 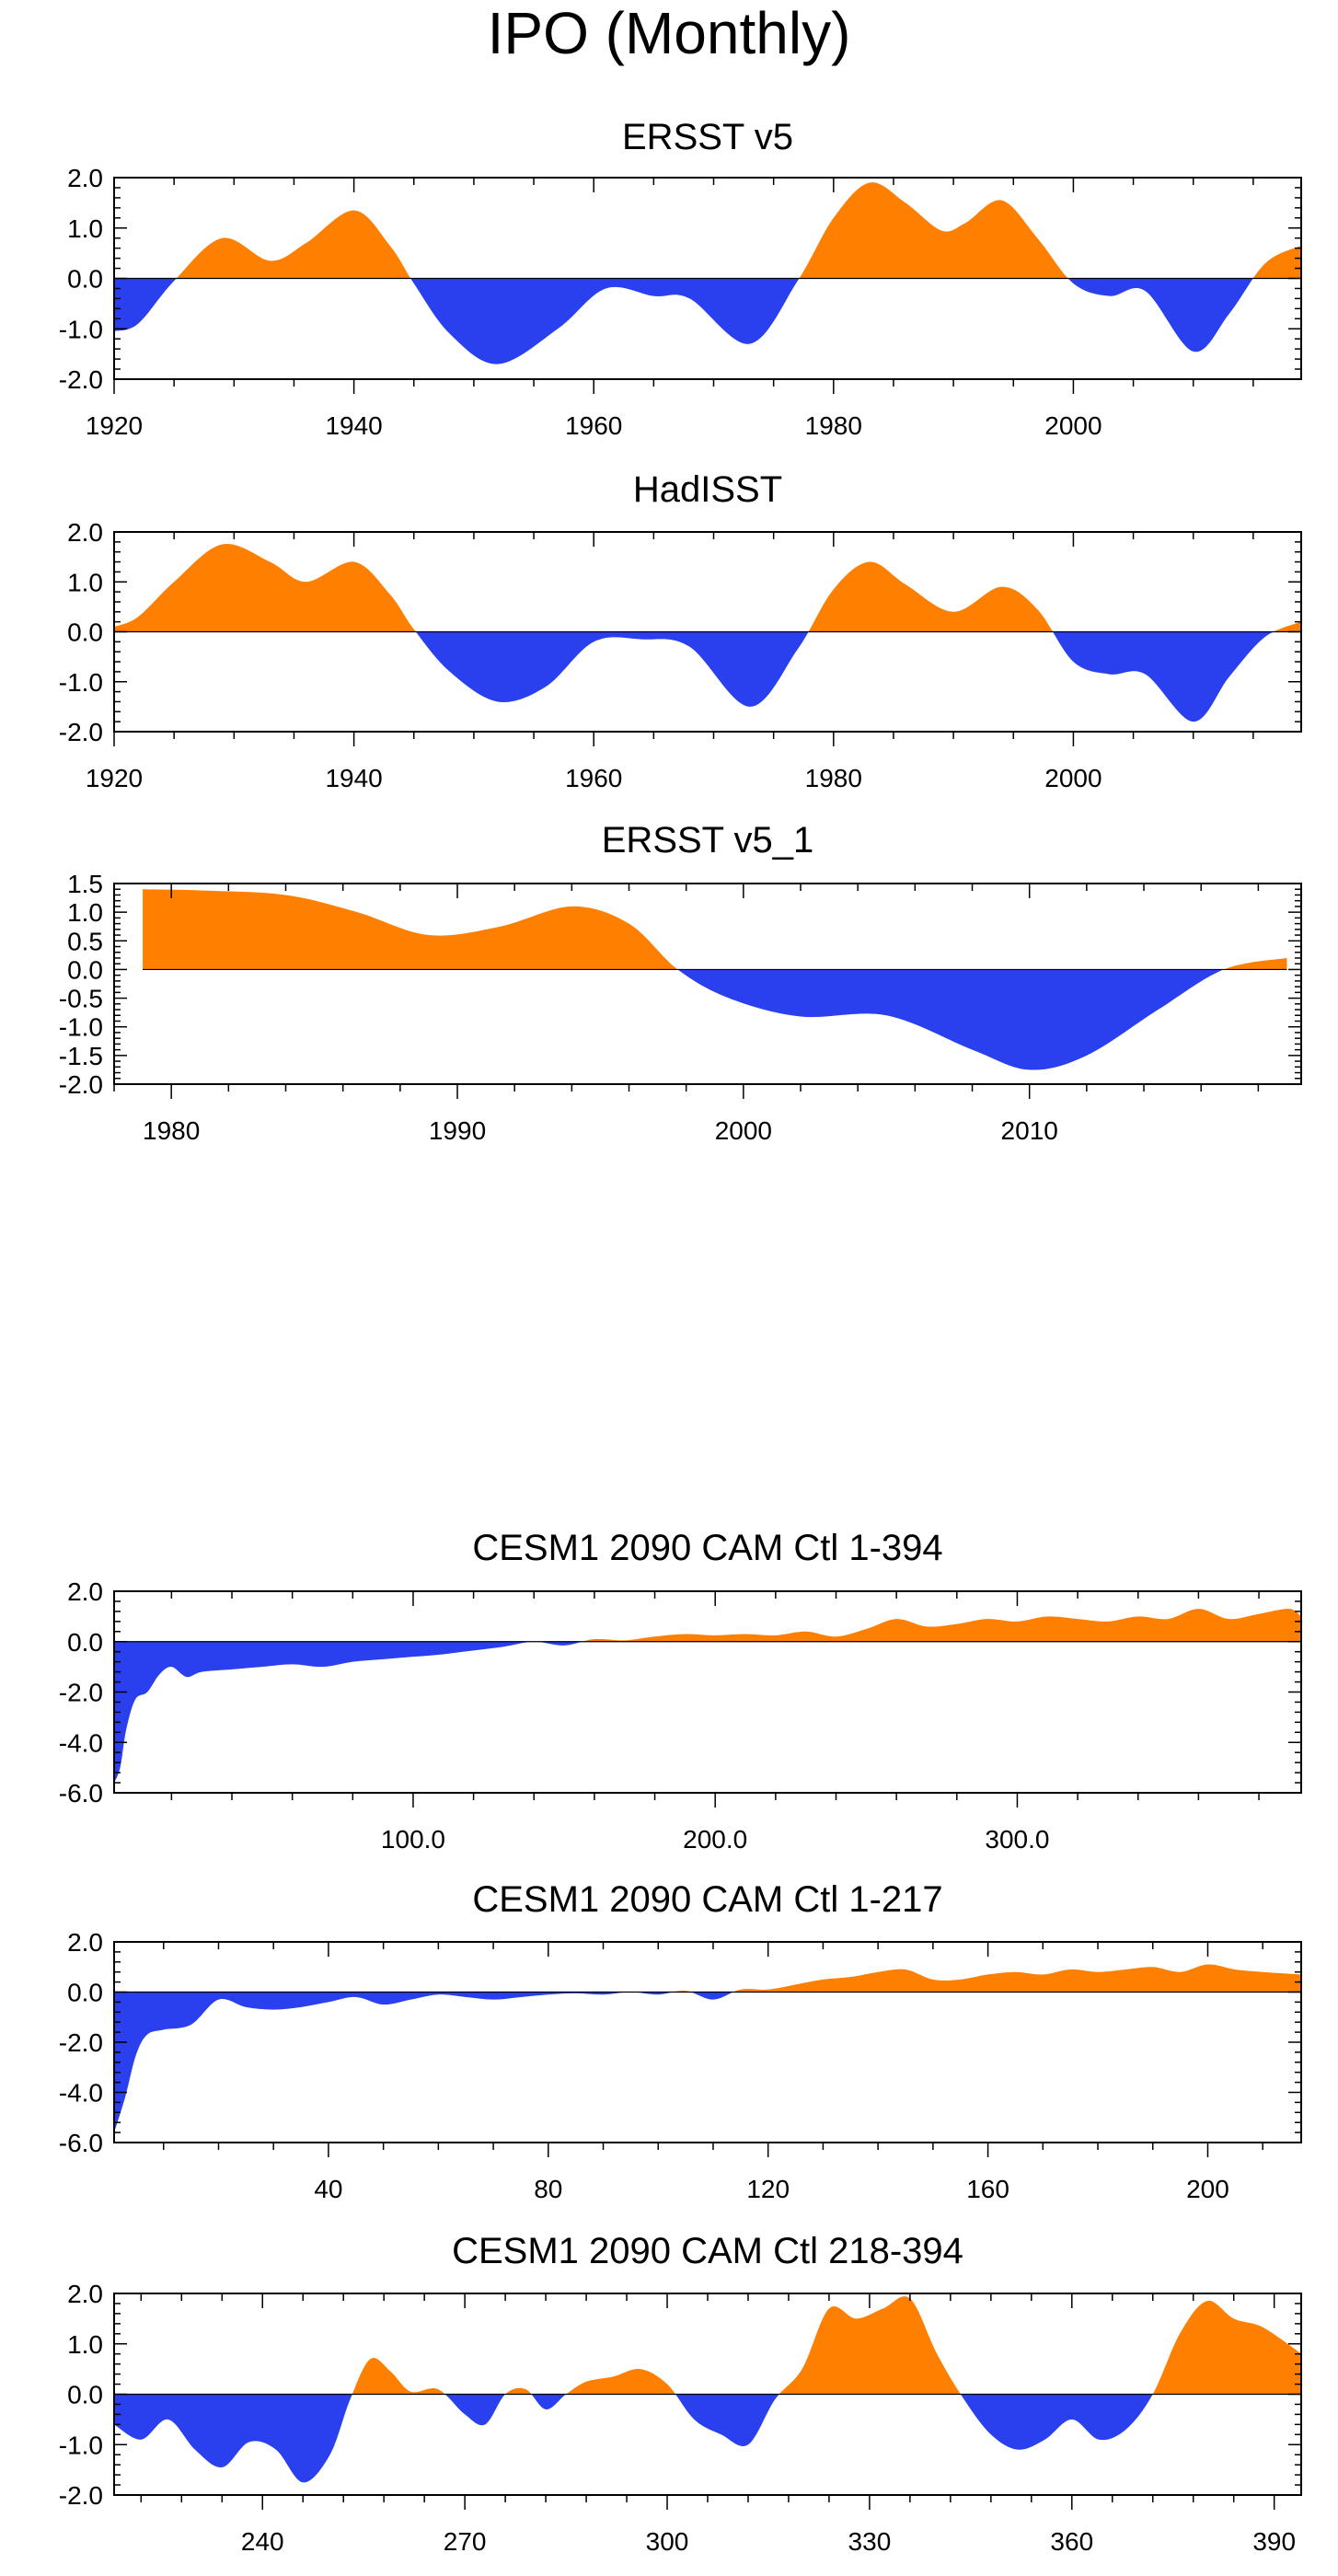 What do you see at coordinates (1071, 2541) in the screenshot?
I see `panel-6-xtick-label: 360` at bounding box center [1071, 2541].